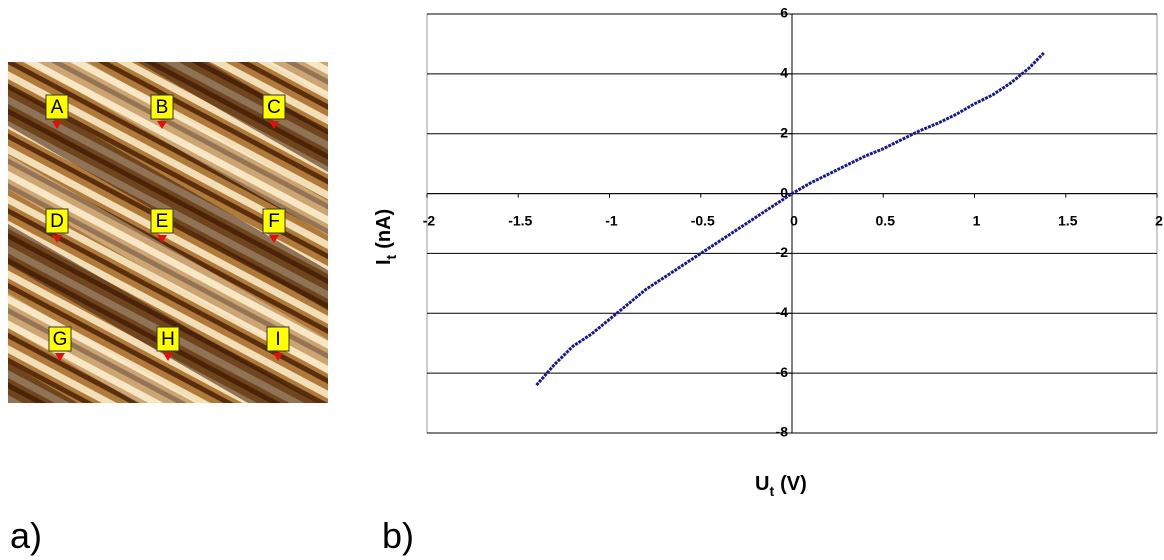 Image resolution: width=1164 pixels, height=560 pixels. What do you see at coordinates (793, 484) in the screenshot?
I see `x-label-unit: (V)` at bounding box center [793, 484].